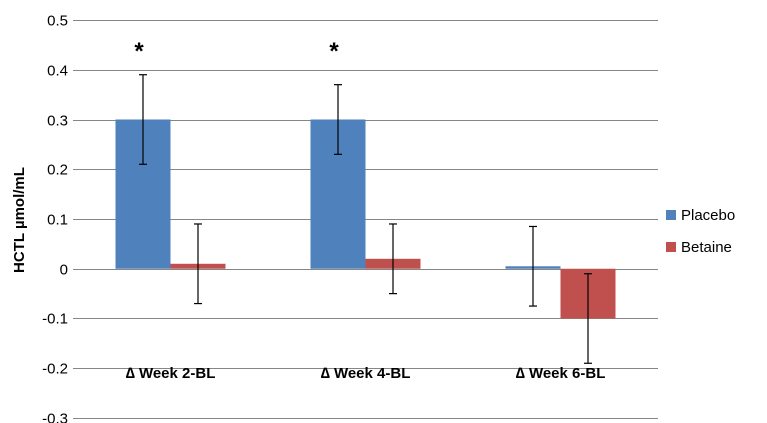  I want to click on y-axis-title: HCTL µmol/mL, so click(19, 220).